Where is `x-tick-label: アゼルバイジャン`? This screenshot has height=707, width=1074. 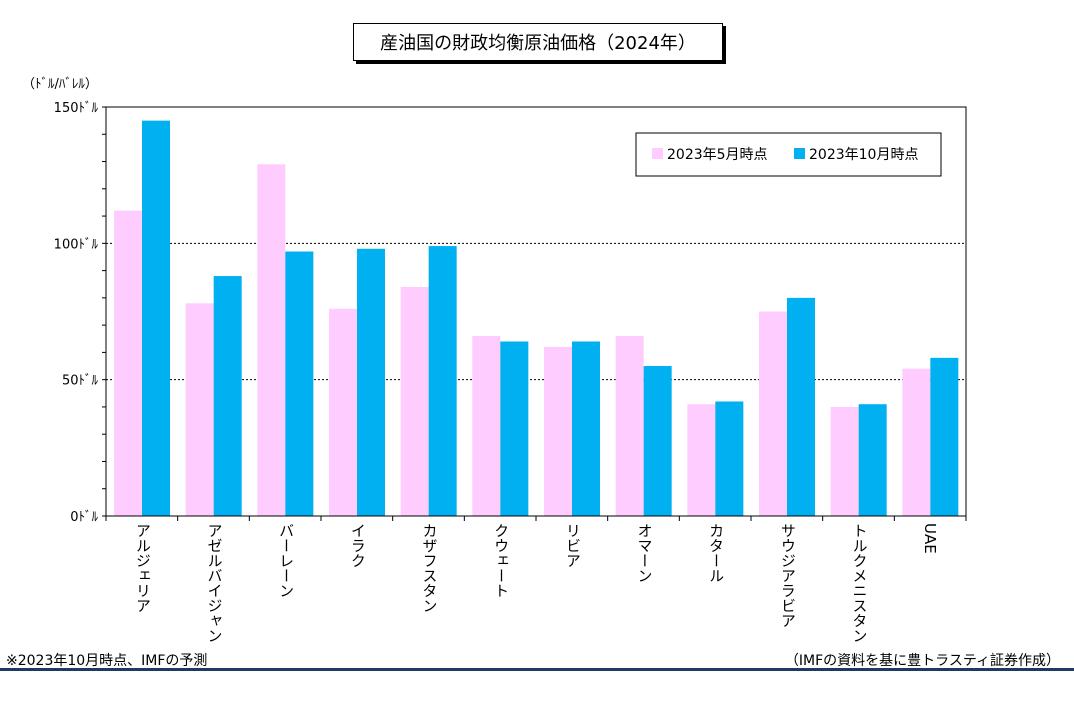
x-tick-label: アゼルバイジャン is located at coordinates (214, 583).